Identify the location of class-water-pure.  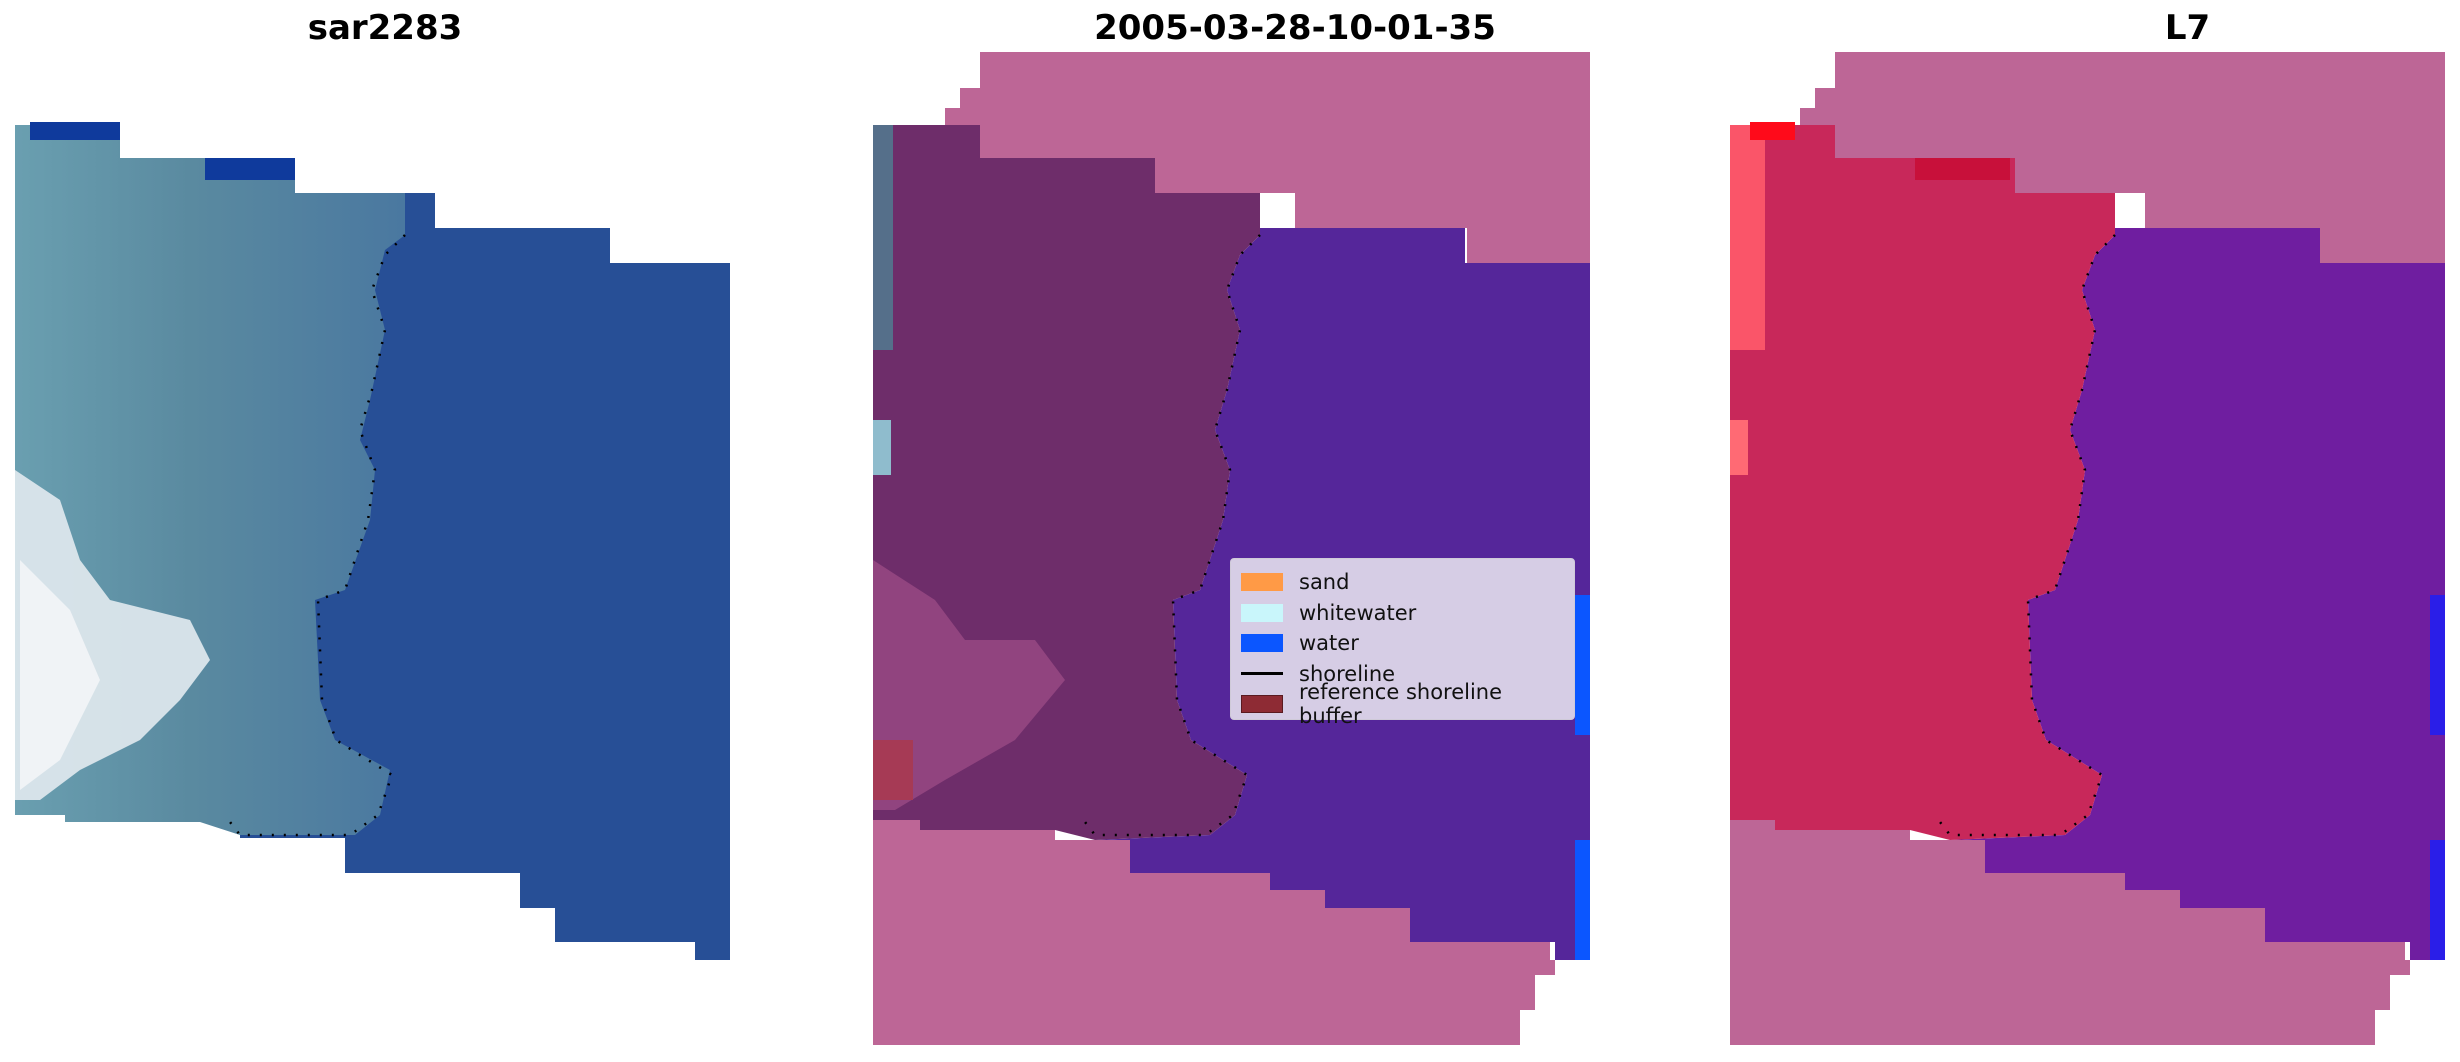
(1582, 665).